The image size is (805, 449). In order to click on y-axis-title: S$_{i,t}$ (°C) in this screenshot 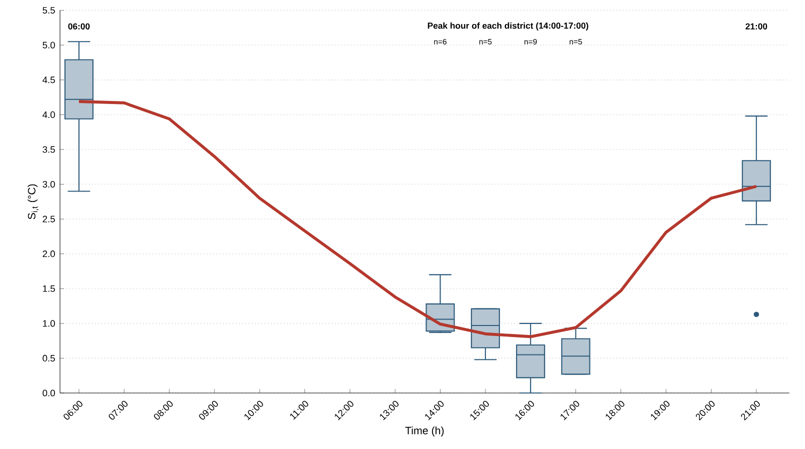, I will do `click(33, 202)`.